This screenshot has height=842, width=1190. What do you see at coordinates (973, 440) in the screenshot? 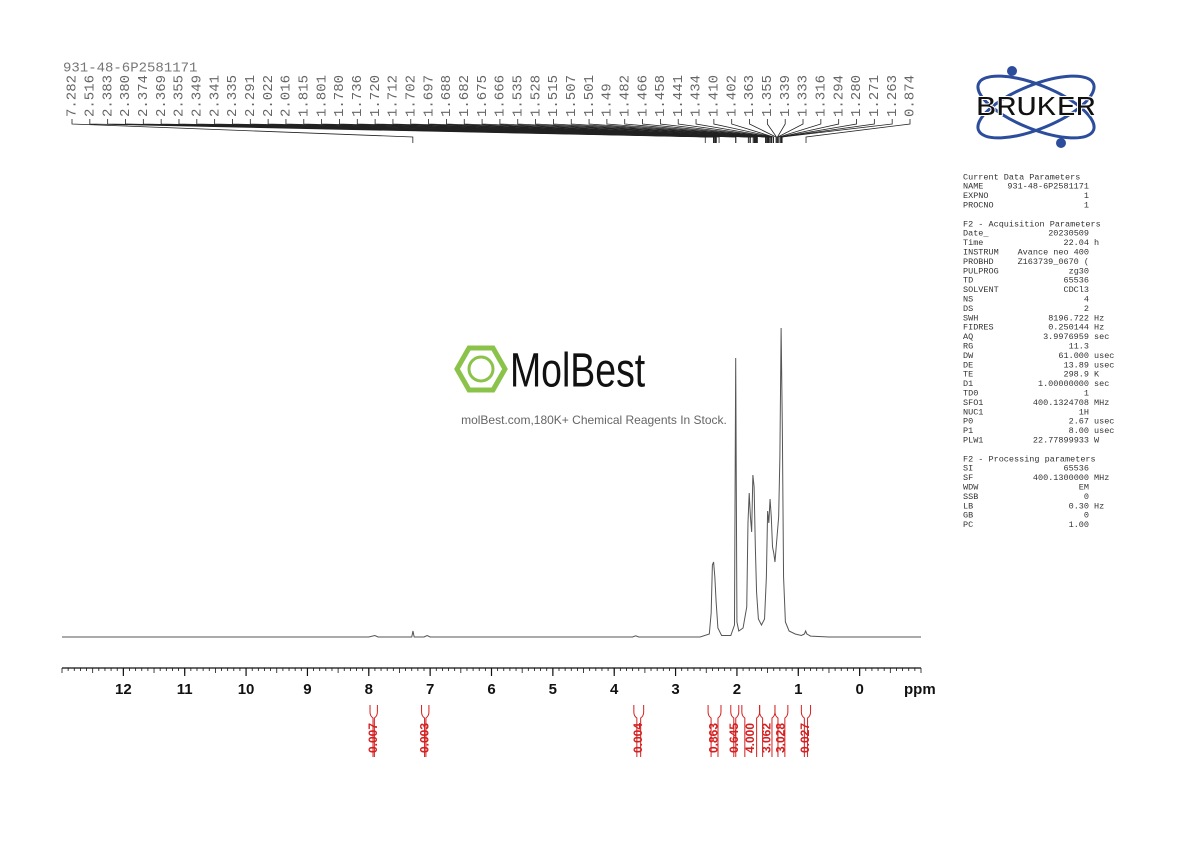
I see `param-name: PLW1` at bounding box center [973, 440].